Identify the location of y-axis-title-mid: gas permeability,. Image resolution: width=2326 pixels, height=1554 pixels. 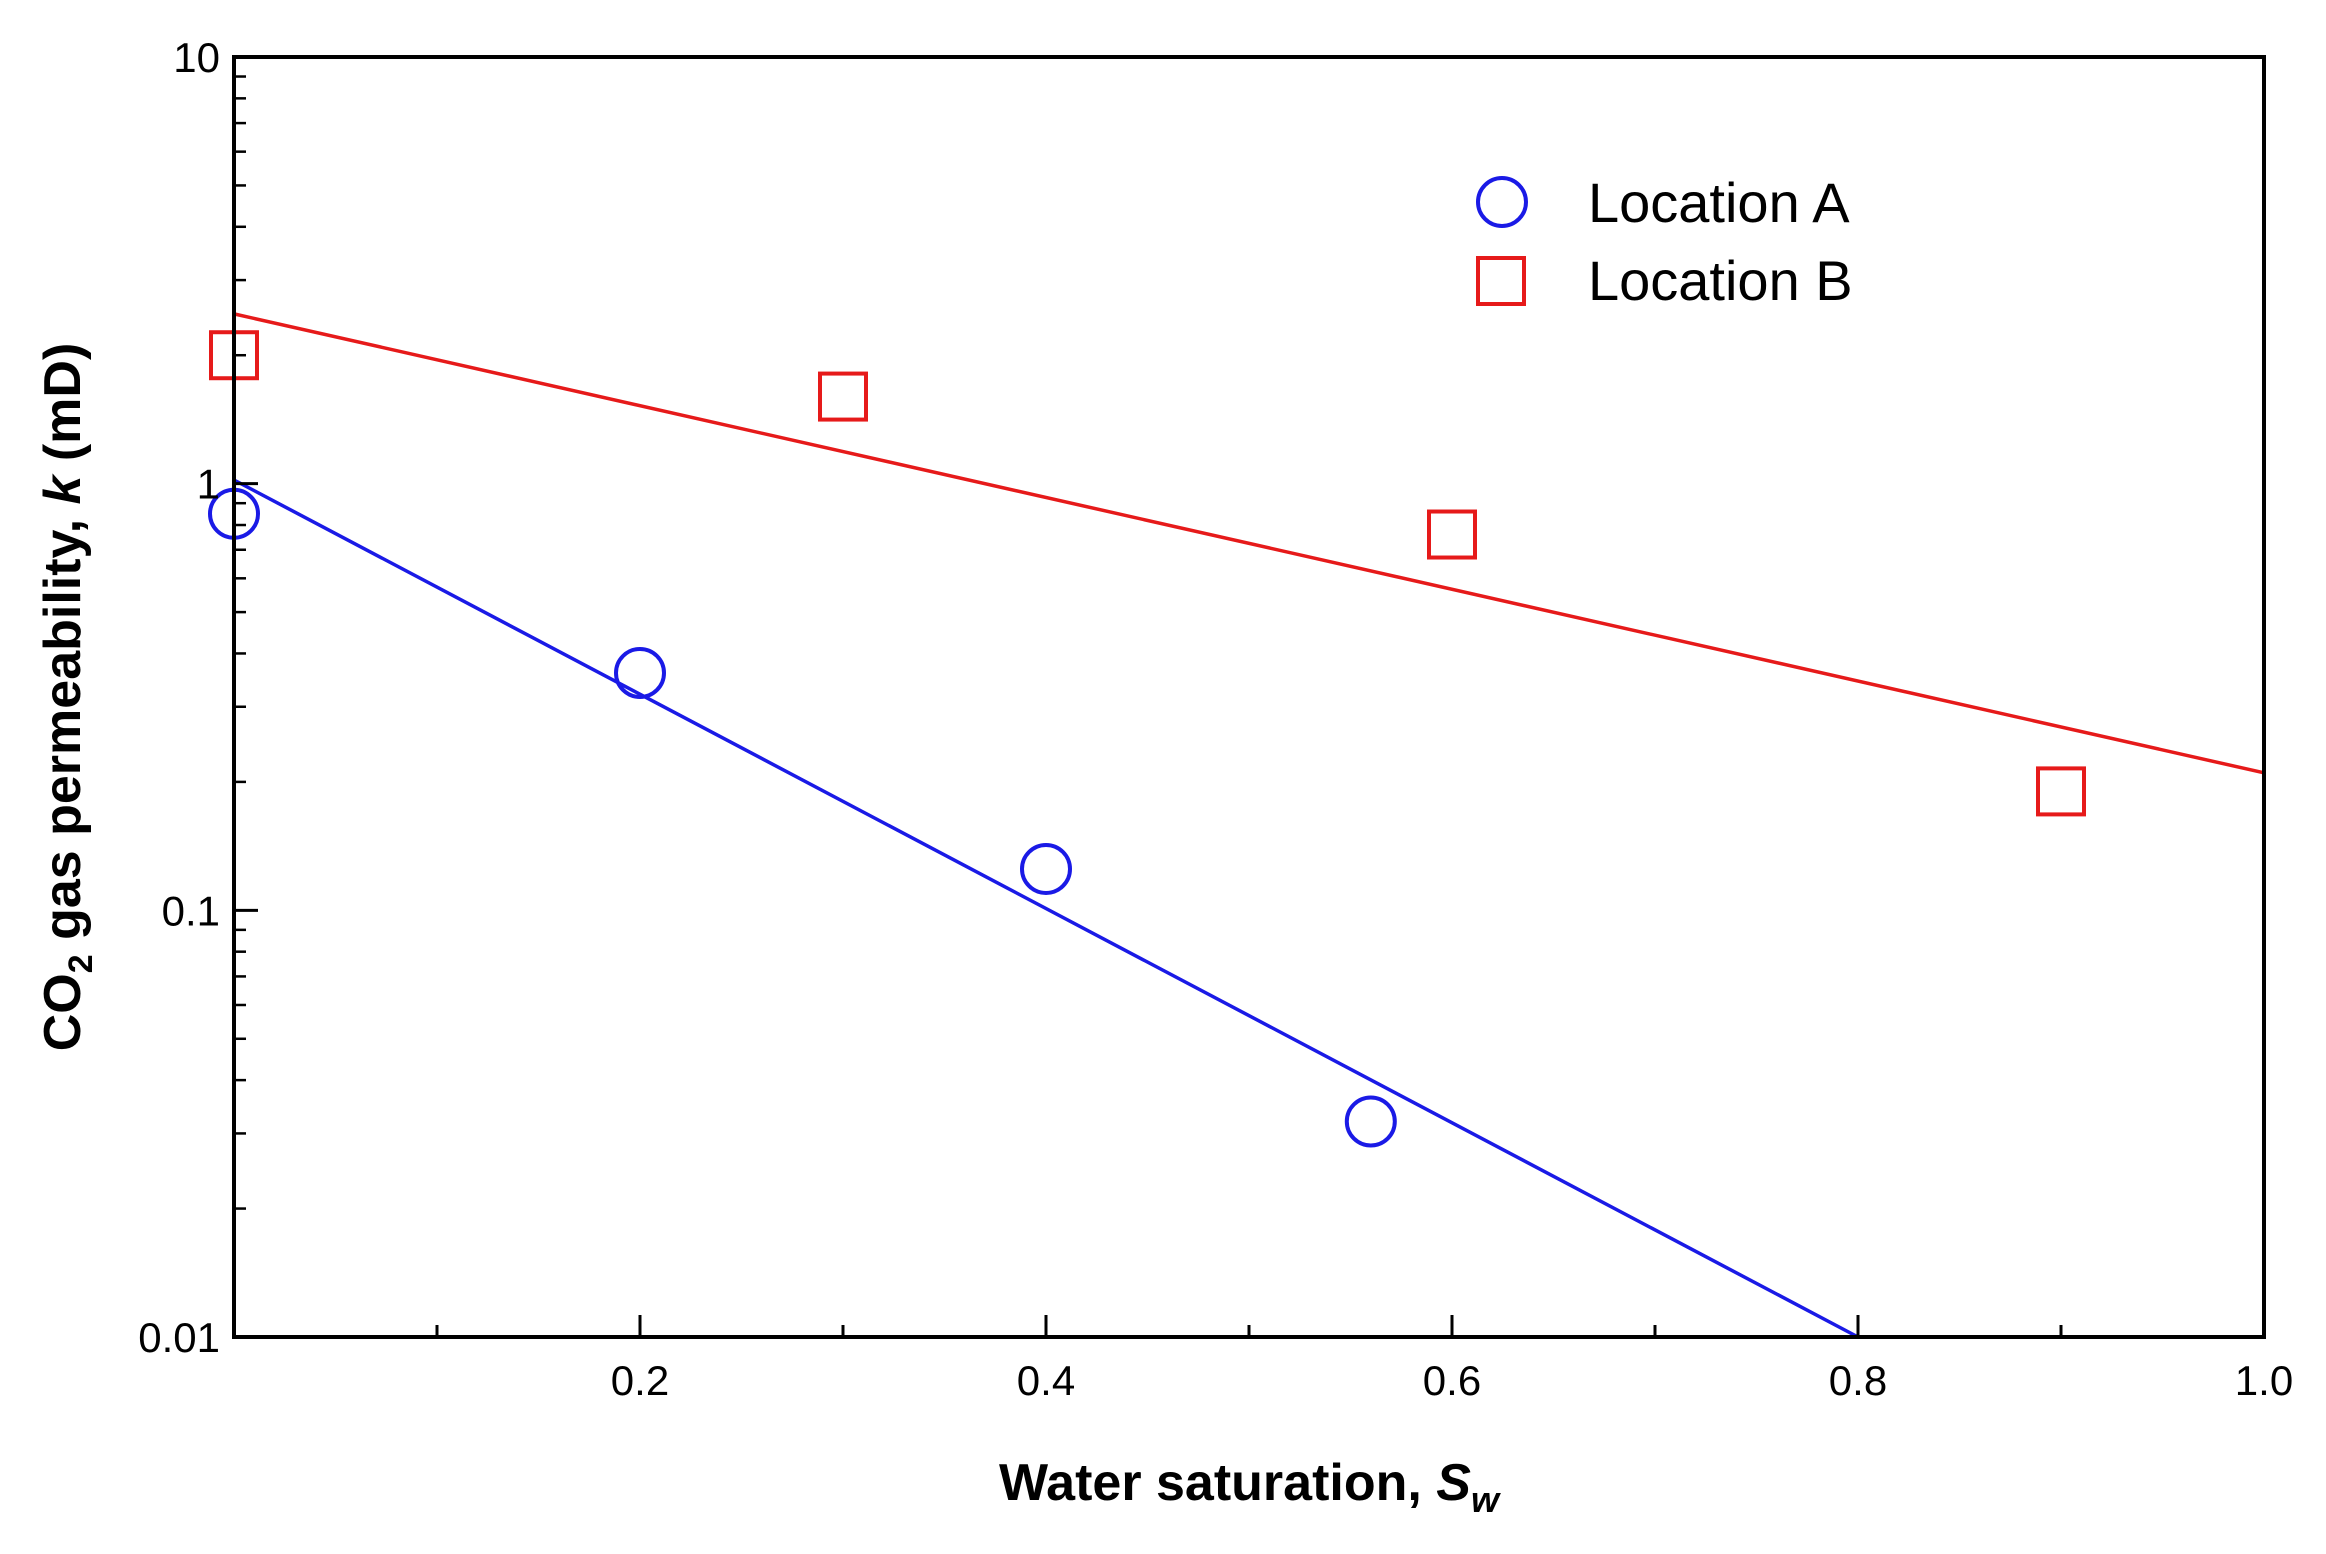
(63, 730).